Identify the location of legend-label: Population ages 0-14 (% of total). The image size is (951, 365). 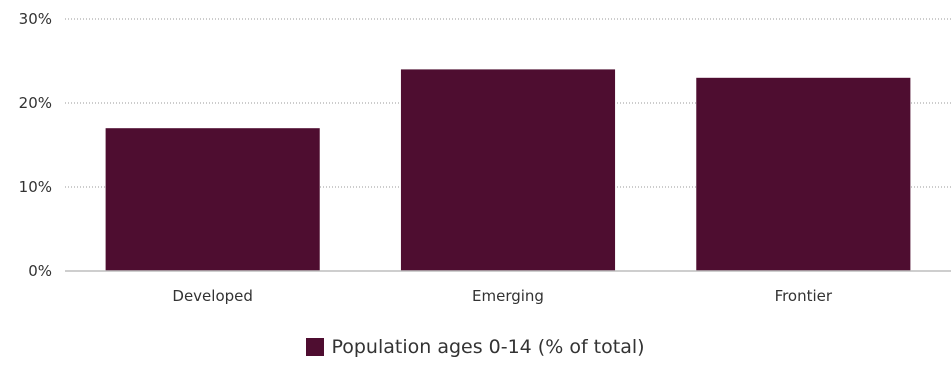
(488, 347).